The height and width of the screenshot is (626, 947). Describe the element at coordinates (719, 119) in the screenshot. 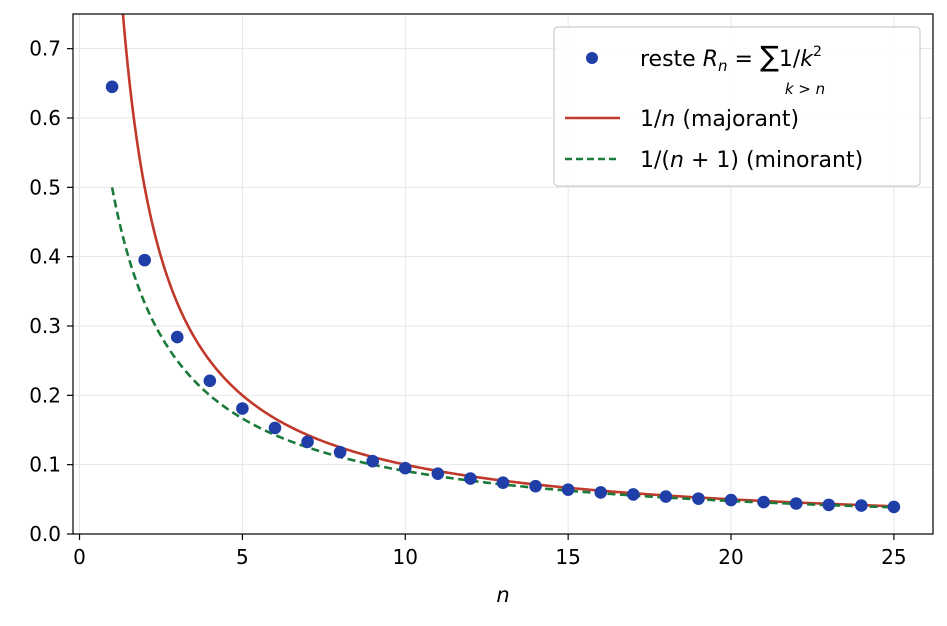

I see `legend-label-majorant: 1/n (majorant)` at that location.